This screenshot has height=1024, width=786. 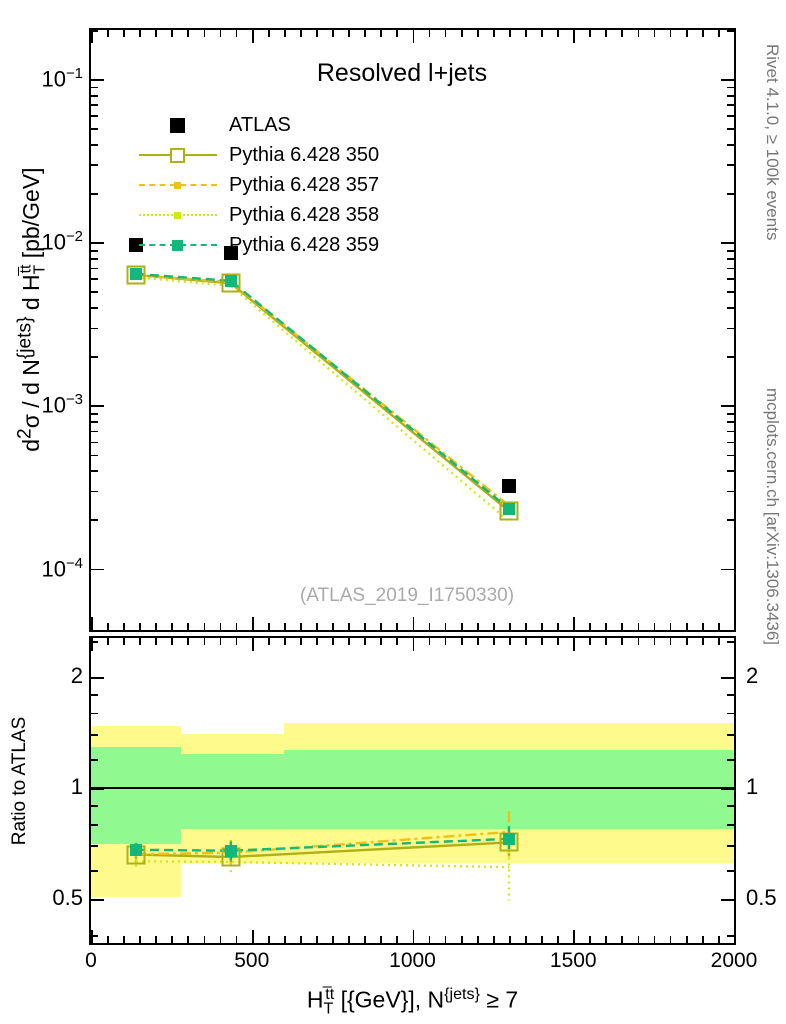 What do you see at coordinates (304, 214) in the screenshot?
I see `legend-label: Pythia 6.428 358` at bounding box center [304, 214].